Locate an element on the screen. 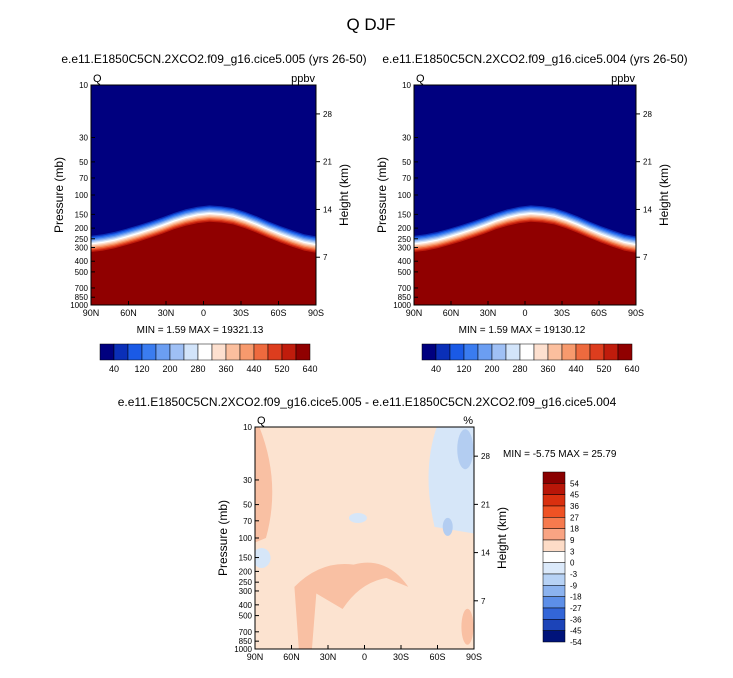  y-tick-label: 100 is located at coordinates (246, 538).